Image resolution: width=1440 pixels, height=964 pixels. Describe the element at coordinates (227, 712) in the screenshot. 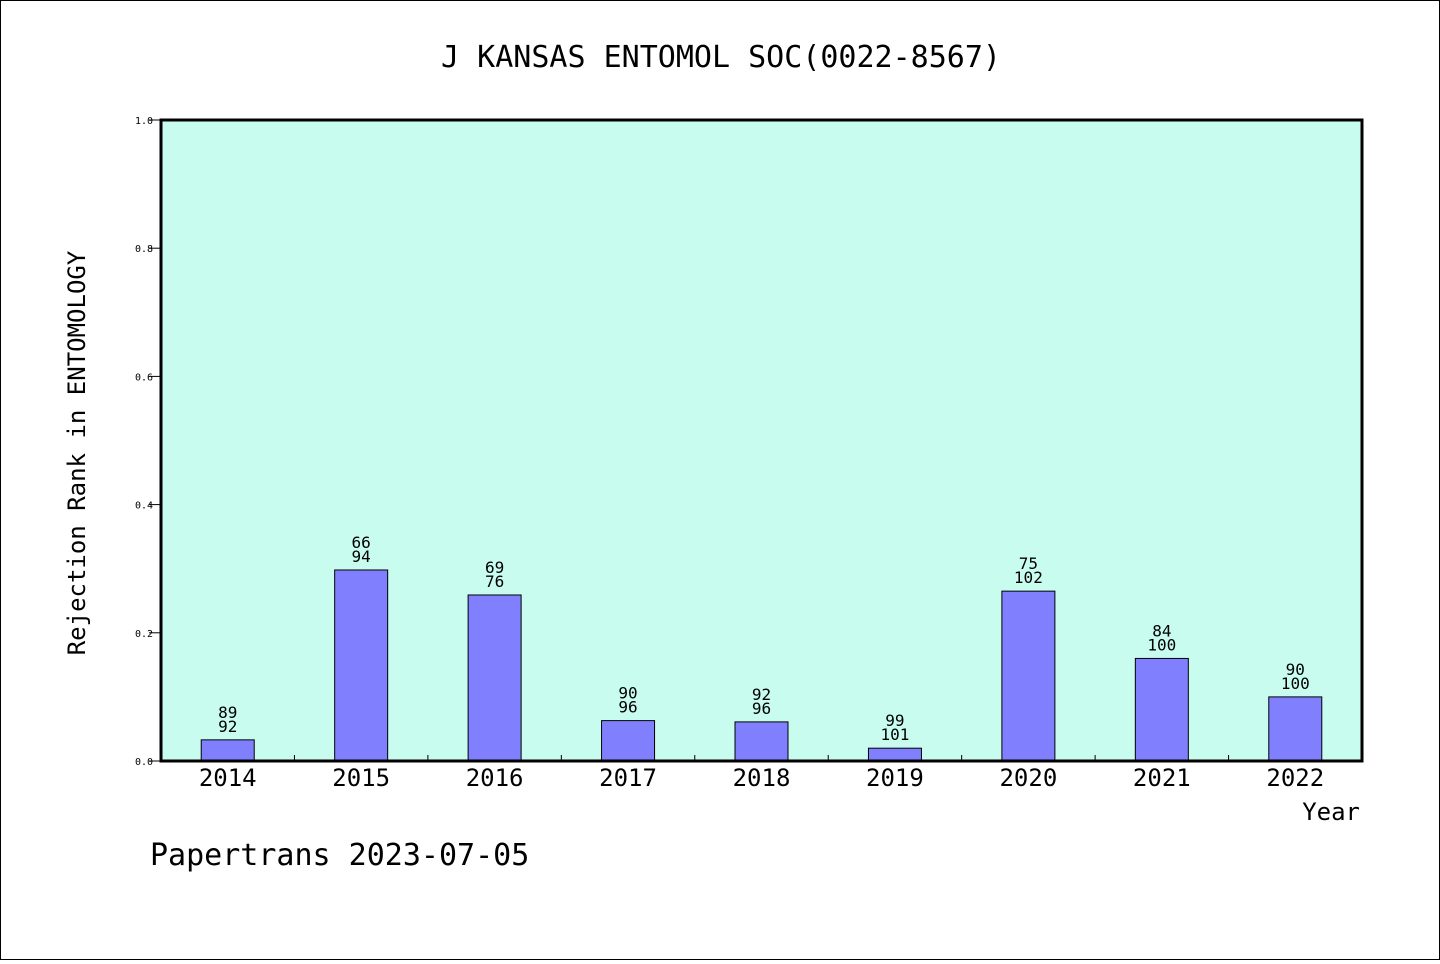

I see `data-label-top-2014: 89` at that location.